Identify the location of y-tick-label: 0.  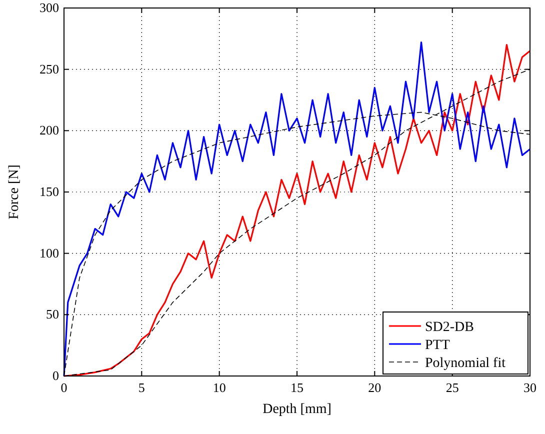
(55, 375).